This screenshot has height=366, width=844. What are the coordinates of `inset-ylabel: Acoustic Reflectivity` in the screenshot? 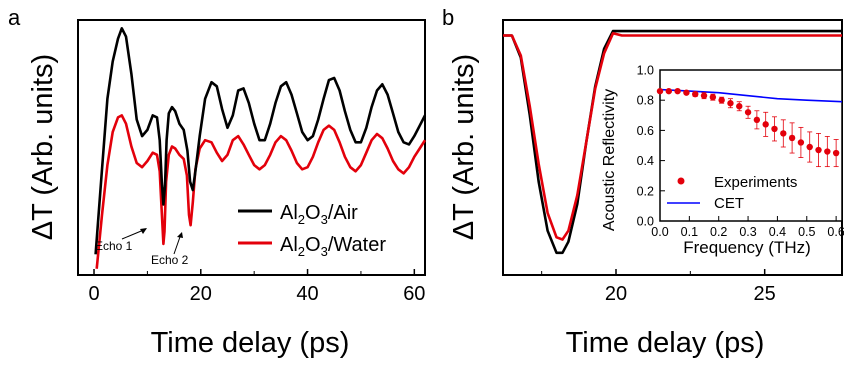 It's located at (609, 160).